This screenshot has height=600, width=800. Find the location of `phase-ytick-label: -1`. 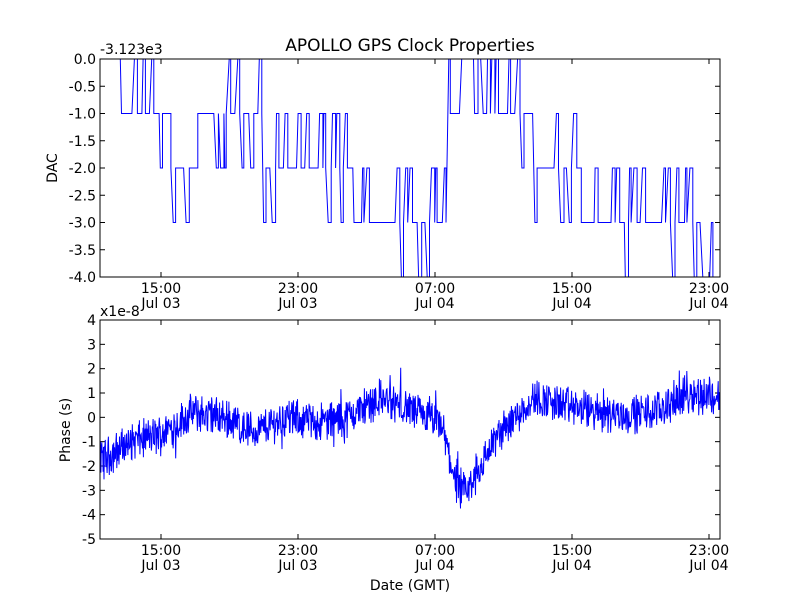

phase-ytick-label: -1 is located at coordinates (89, 443).